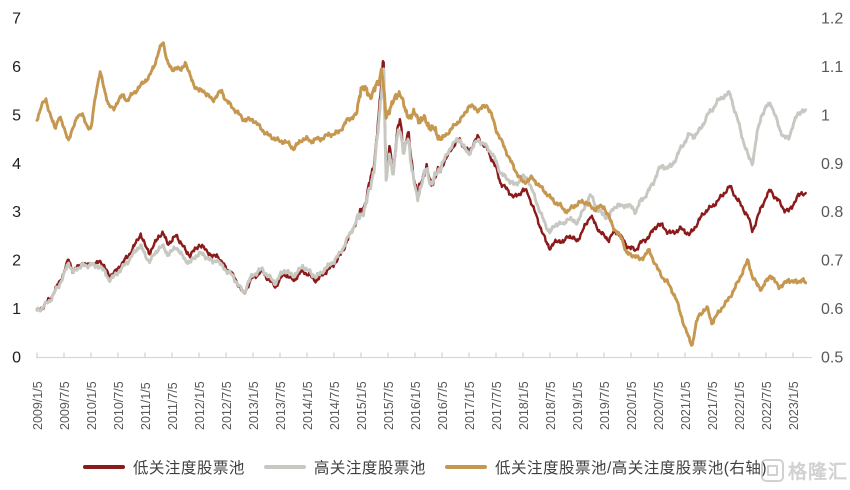 The image size is (850, 490). I want to click on legend-line-swatch-red, so click(103, 467).